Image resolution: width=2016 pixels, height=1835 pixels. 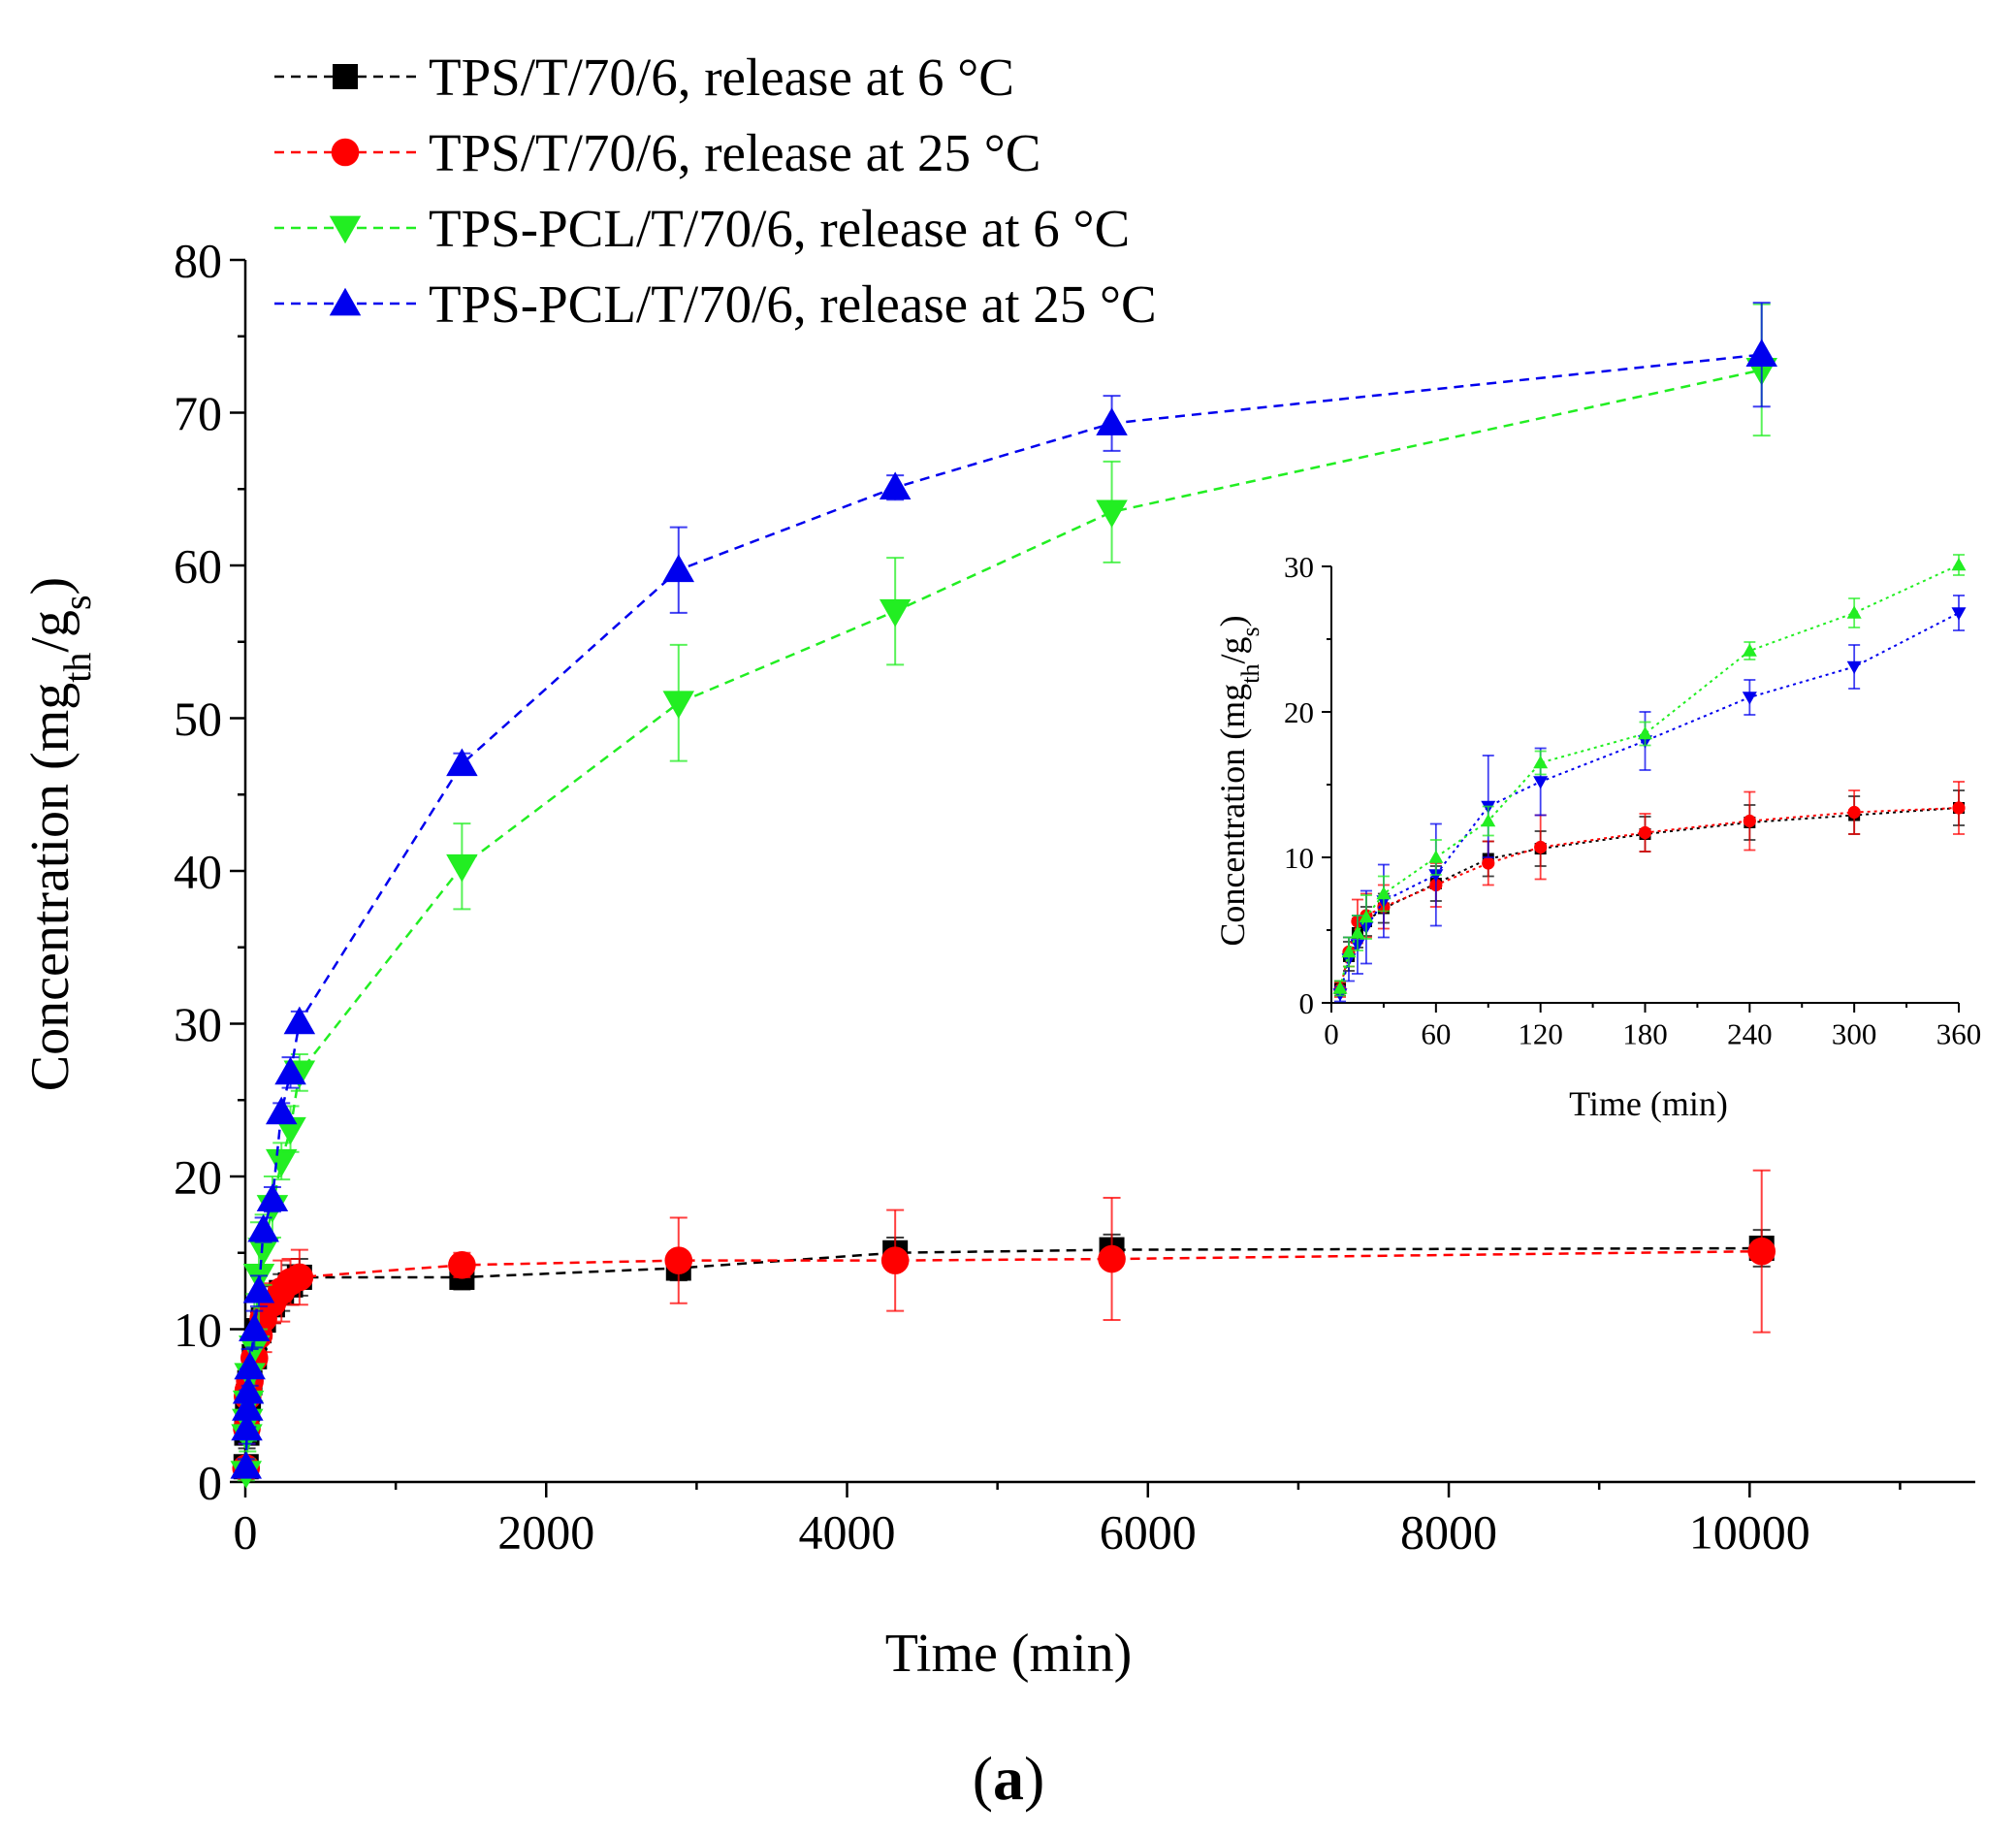 I want to click on inset-x-tick-label: 60, so click(x=1436, y=1034).